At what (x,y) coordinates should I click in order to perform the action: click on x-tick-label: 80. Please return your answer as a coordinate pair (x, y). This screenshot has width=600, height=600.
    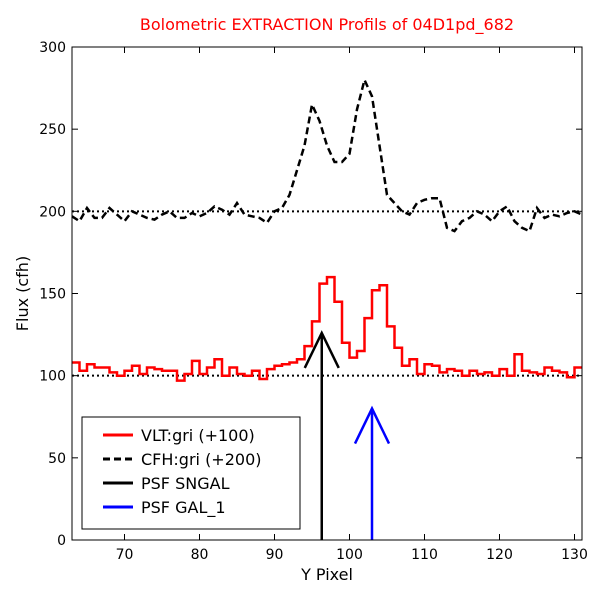
    Looking at the image, I should click on (200, 555).